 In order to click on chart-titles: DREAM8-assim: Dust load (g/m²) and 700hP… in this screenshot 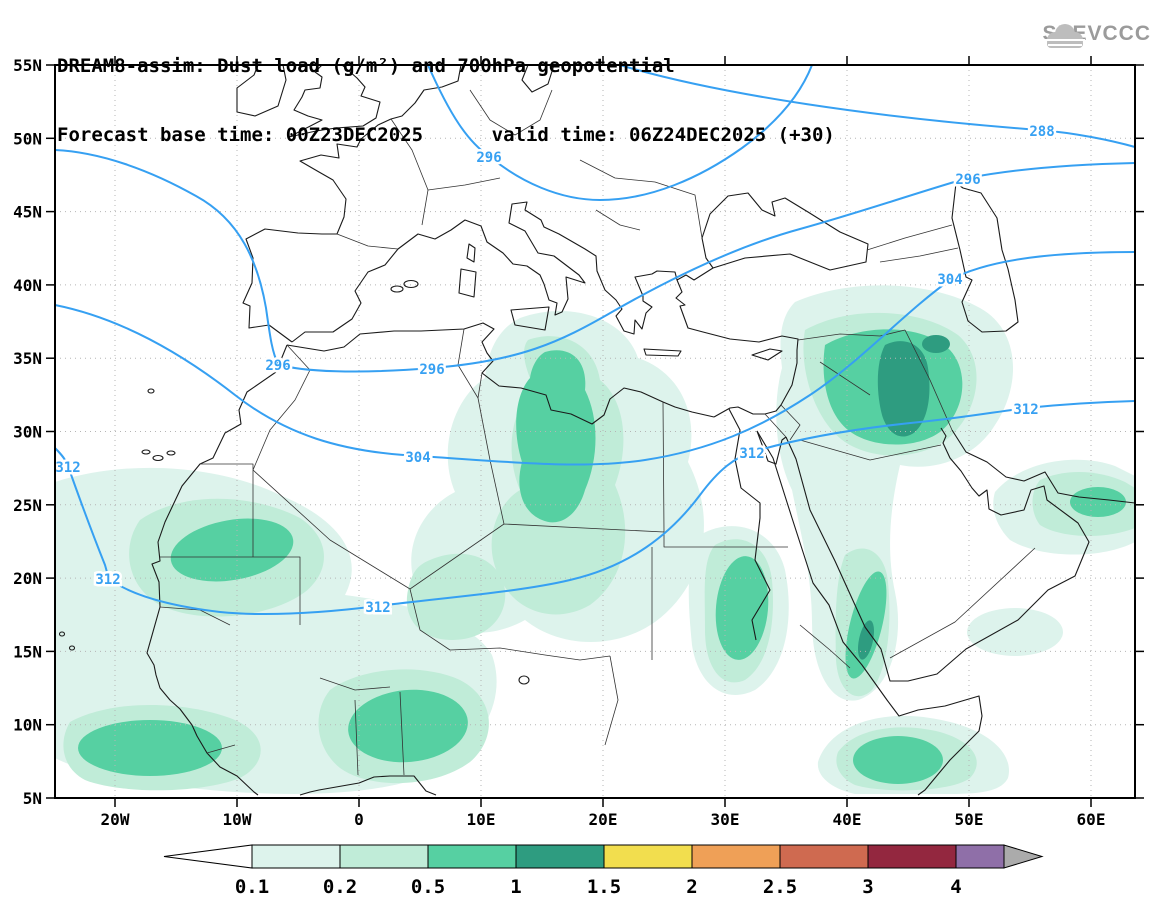, I will do `click(446, 101)`.